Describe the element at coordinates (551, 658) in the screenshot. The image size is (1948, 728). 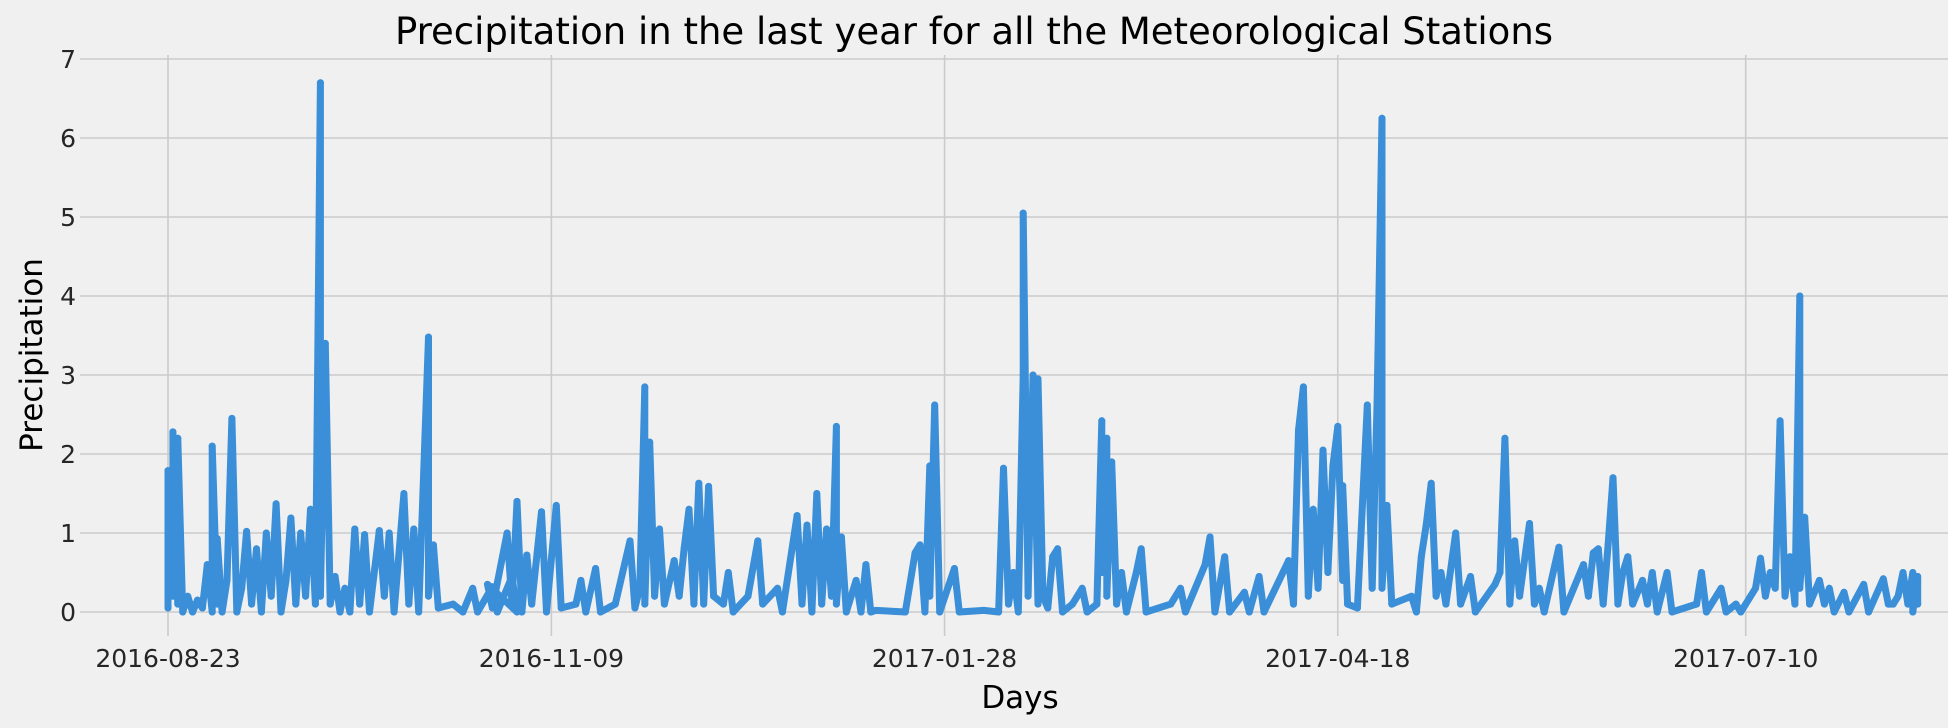
I see `x-tick-label: 2016-11-09` at that location.